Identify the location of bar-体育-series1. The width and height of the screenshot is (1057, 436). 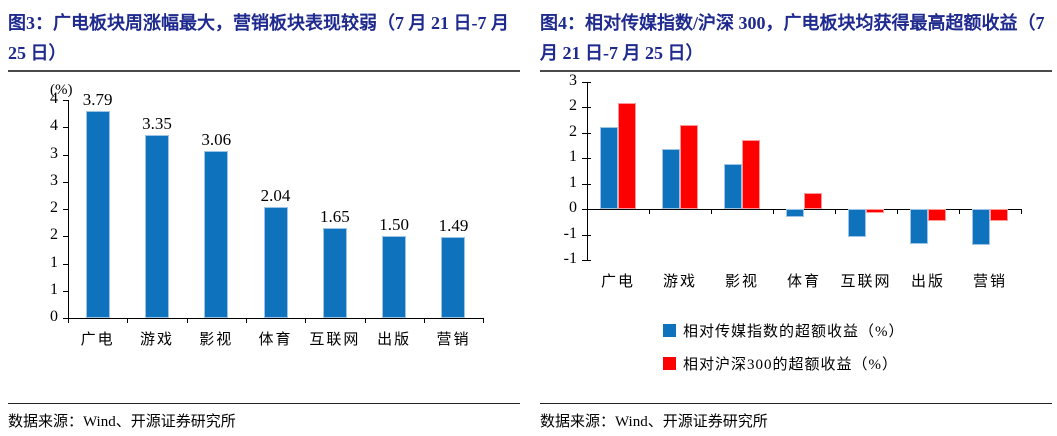
(813, 201).